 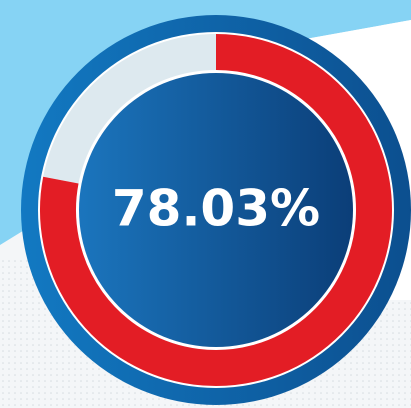 I want to click on value-label: 78.03%, so click(x=216, y=209).